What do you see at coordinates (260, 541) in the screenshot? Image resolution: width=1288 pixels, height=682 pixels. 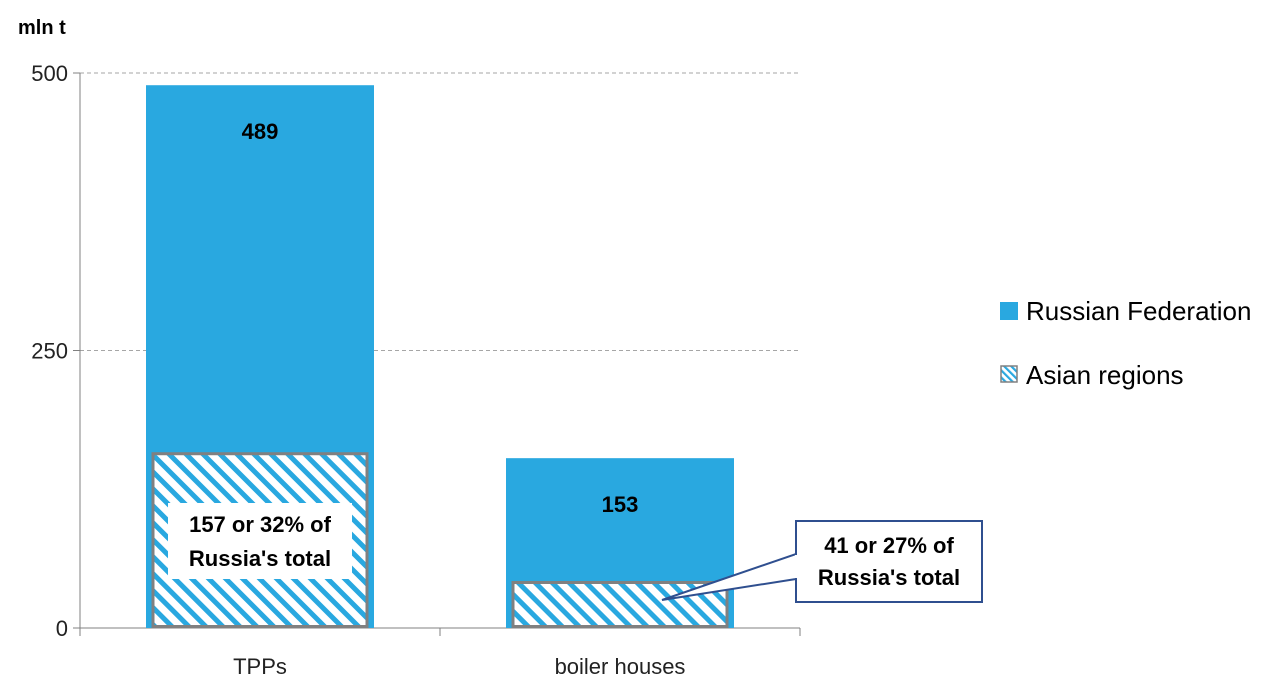 I see `annotation-box-tpps` at bounding box center [260, 541].